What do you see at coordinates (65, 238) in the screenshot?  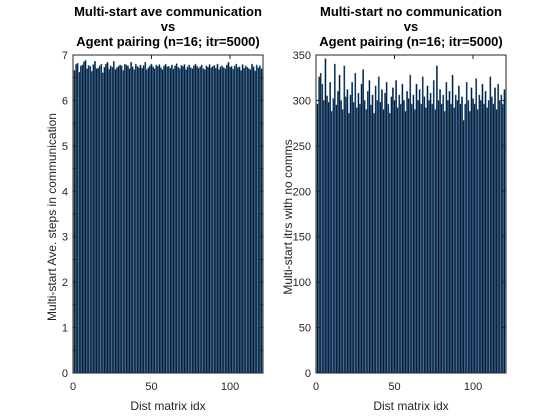 I see `left-chart-y-tick-label: 3` at bounding box center [65, 238].